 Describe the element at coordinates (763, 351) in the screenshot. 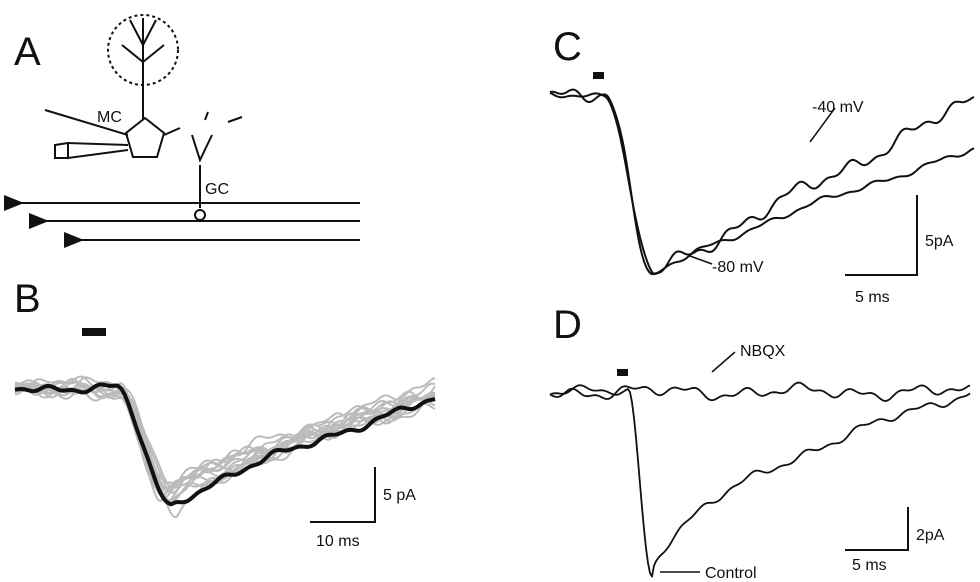

I see `trace-label: NBQX` at that location.